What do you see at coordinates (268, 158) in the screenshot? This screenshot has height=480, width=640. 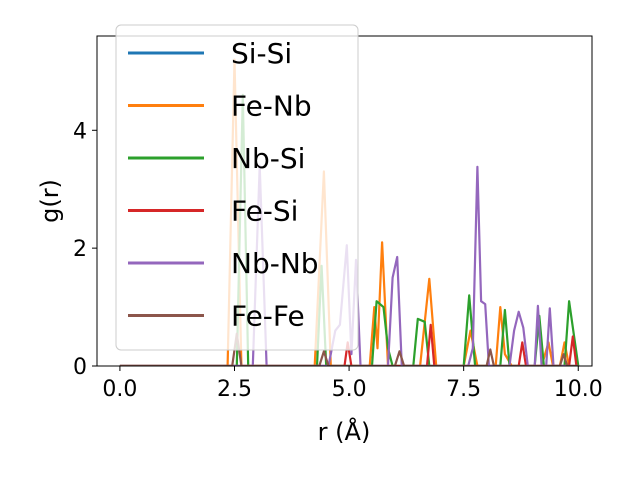 I see `legend-label-nb-si: Nb-Si` at bounding box center [268, 158].